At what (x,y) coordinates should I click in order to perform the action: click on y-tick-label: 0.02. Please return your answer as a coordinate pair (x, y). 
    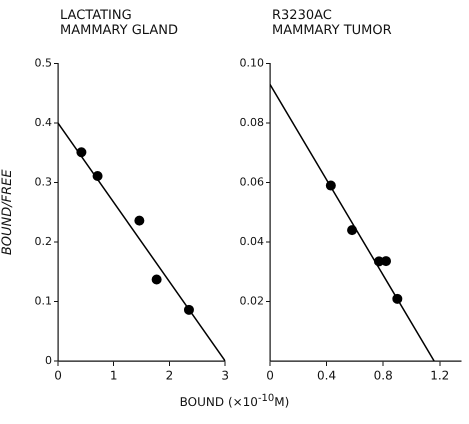
    Looking at the image, I should click on (252, 301).